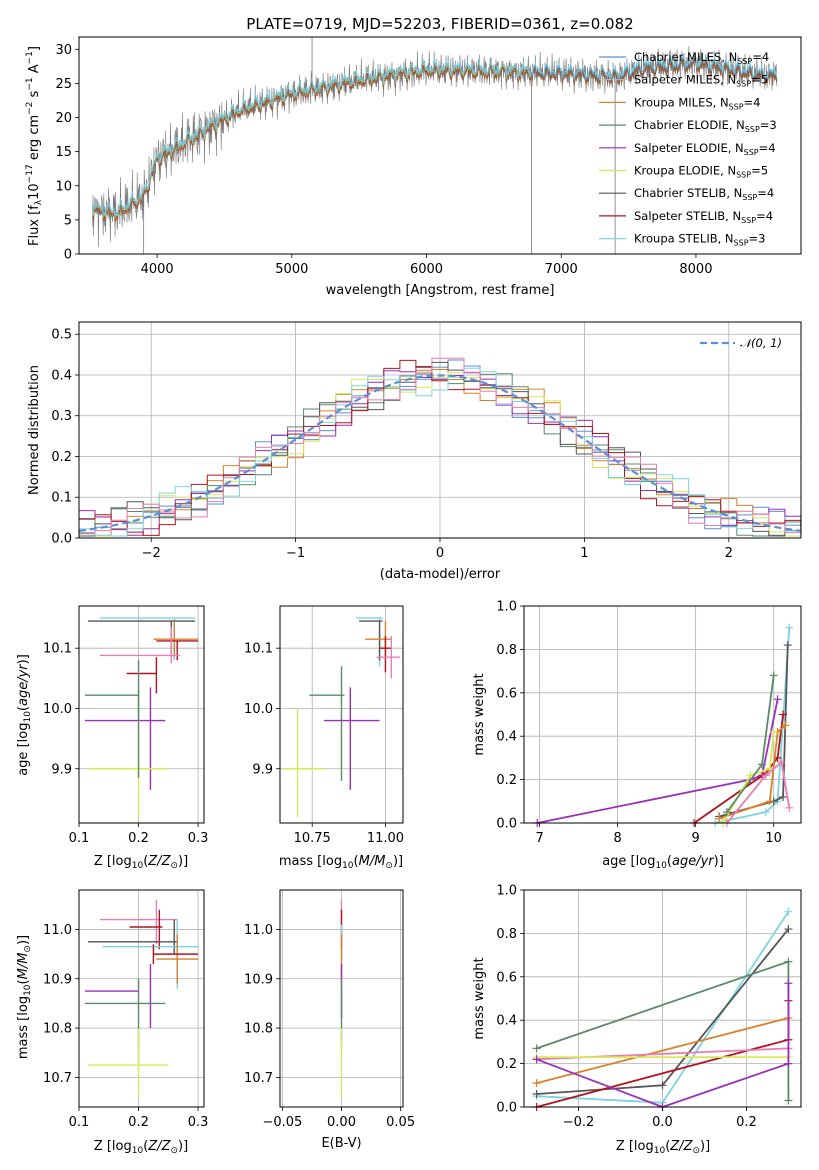 The image size is (819, 1170). Describe the element at coordinates (729, 553) in the screenshot. I see `x-tick-label: 2` at that location.